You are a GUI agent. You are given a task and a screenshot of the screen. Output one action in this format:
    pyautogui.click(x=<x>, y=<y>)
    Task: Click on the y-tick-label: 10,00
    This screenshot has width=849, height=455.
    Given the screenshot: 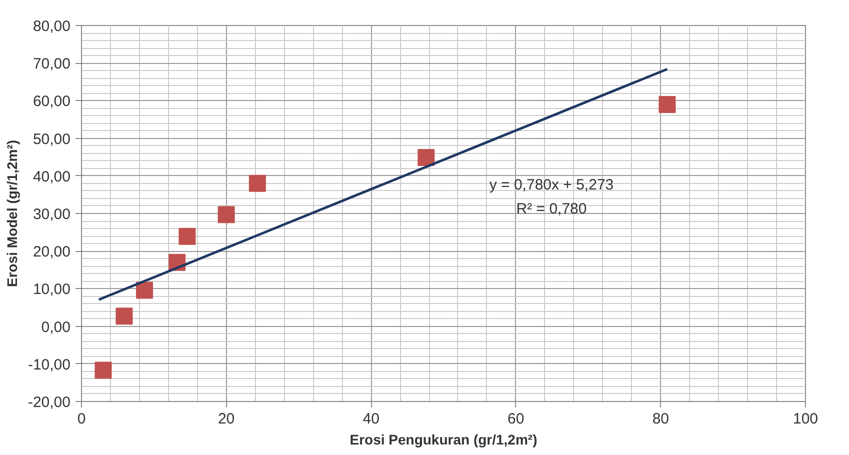 What is the action you would take?
    pyautogui.click(x=51, y=289)
    